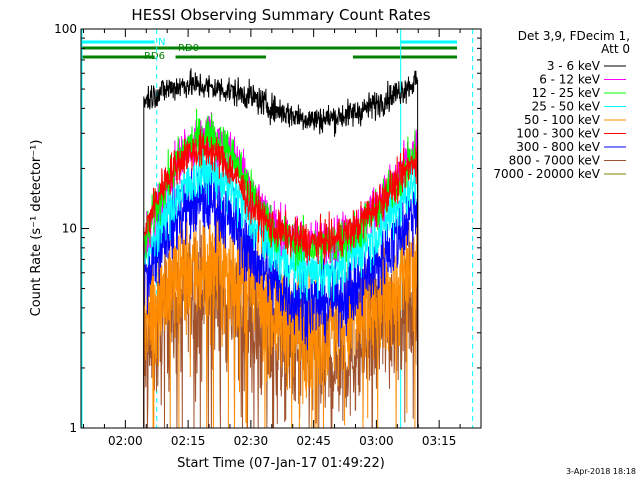 This screenshot has width=640, height=480. I want to click on y-tick-label: 10, so click(69, 229).